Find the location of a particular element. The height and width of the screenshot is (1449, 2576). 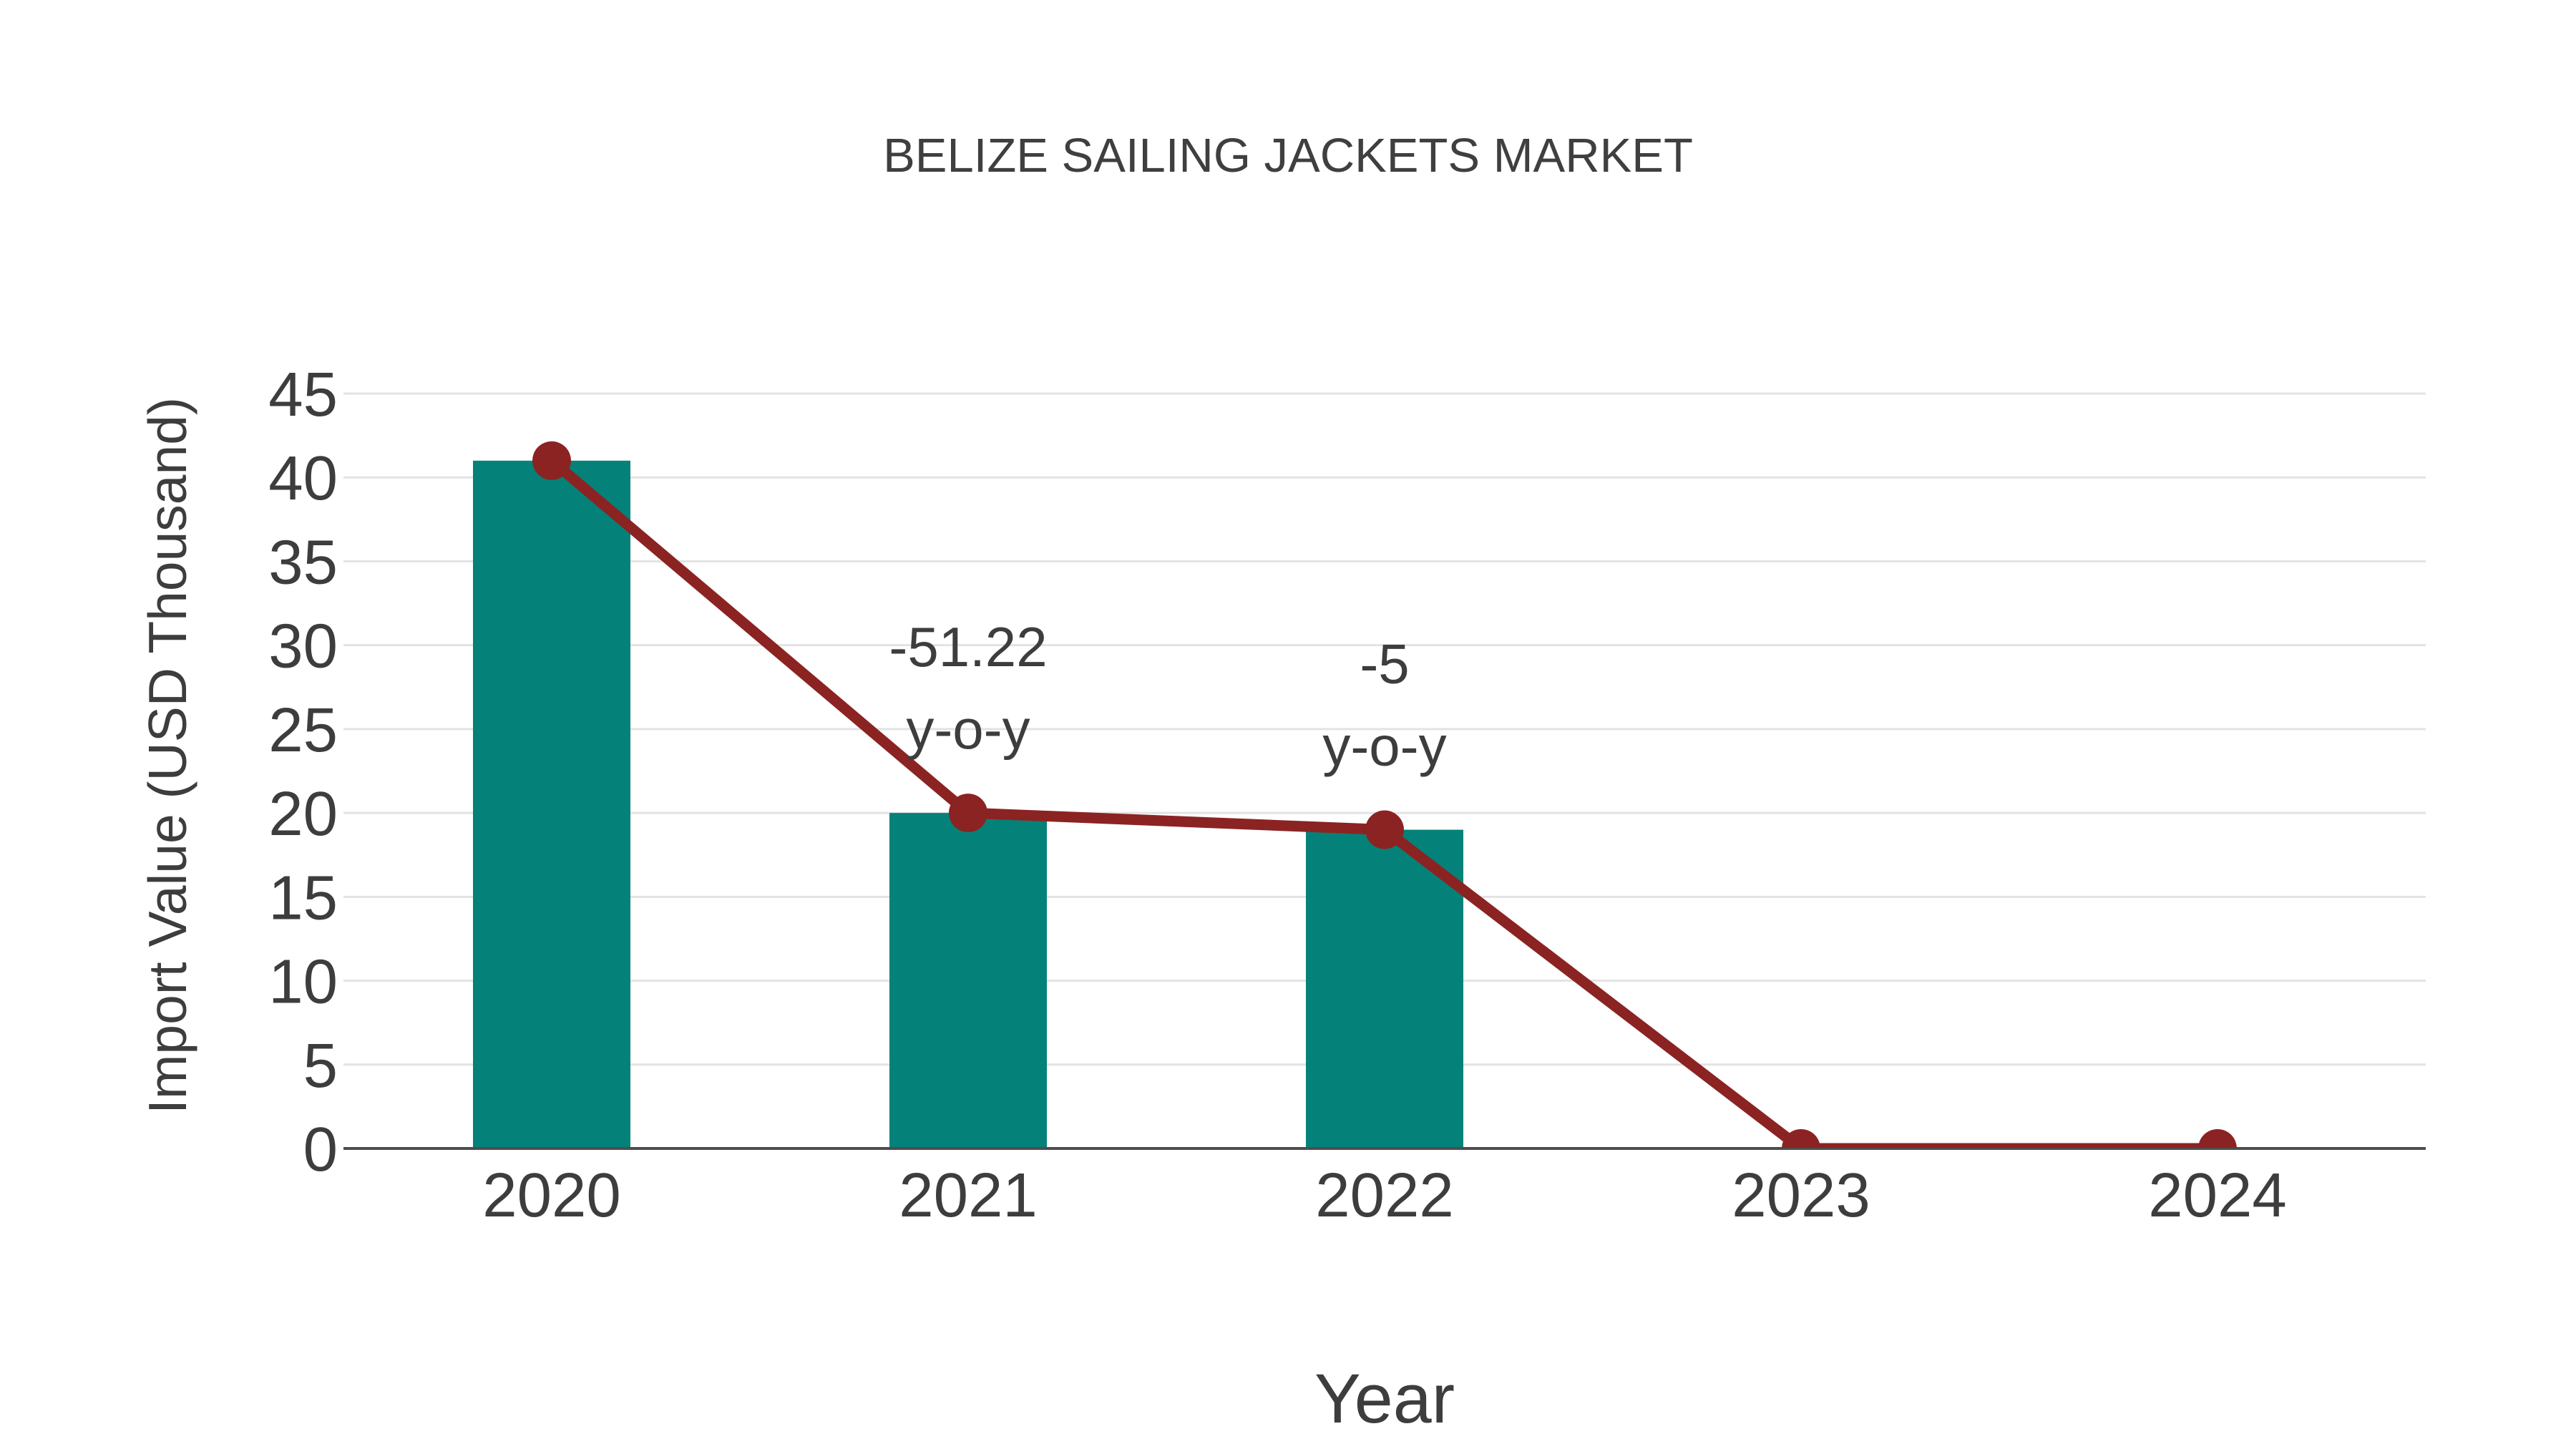

x-tick-label: 2023 is located at coordinates (1801, 1195).